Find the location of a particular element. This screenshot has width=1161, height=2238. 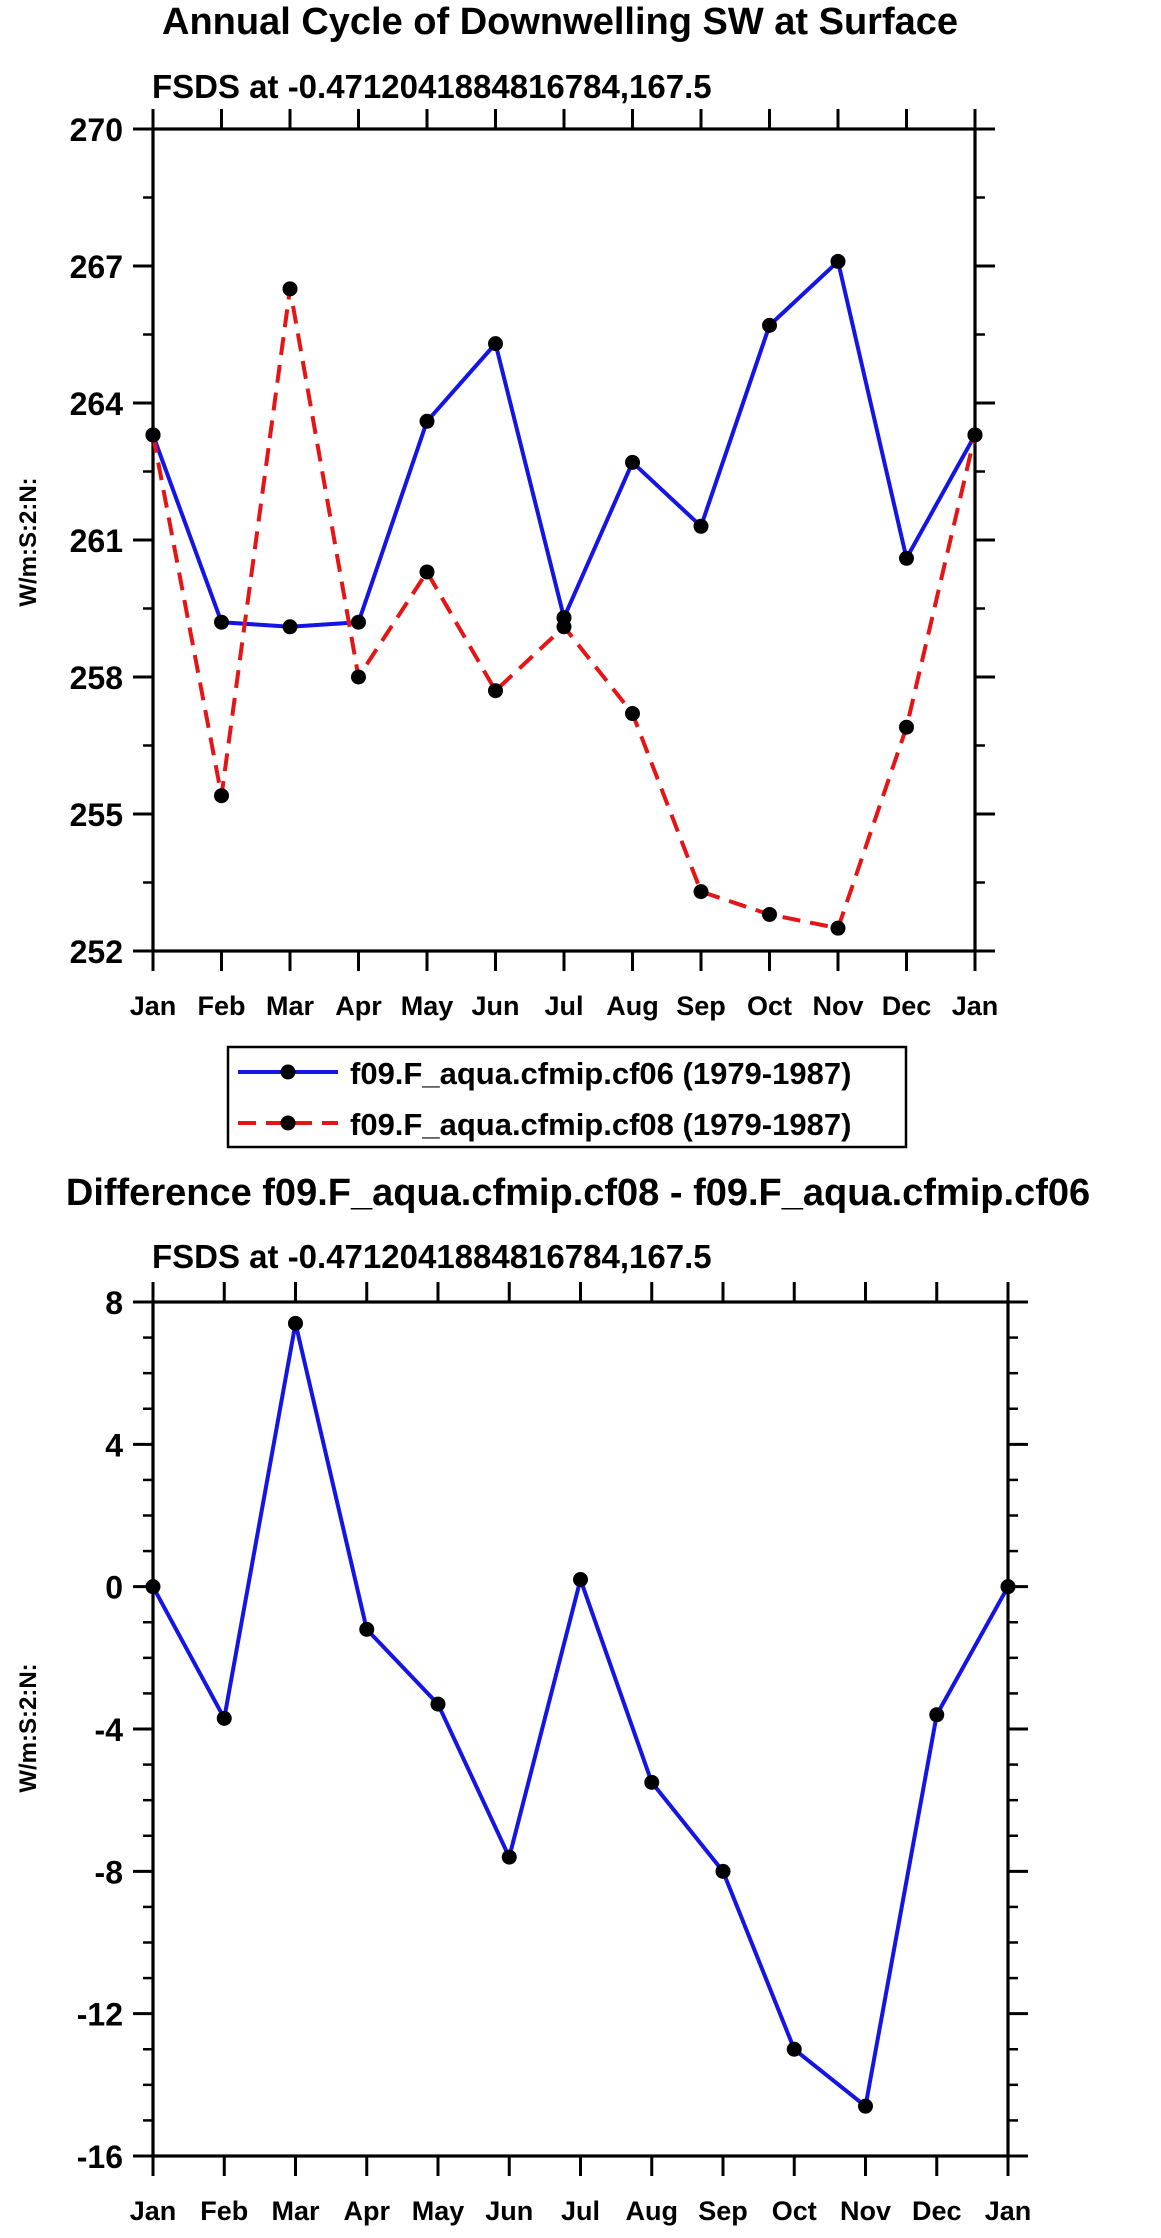

annual-cycle-y-tick-label: 270 is located at coordinates (96, 130).